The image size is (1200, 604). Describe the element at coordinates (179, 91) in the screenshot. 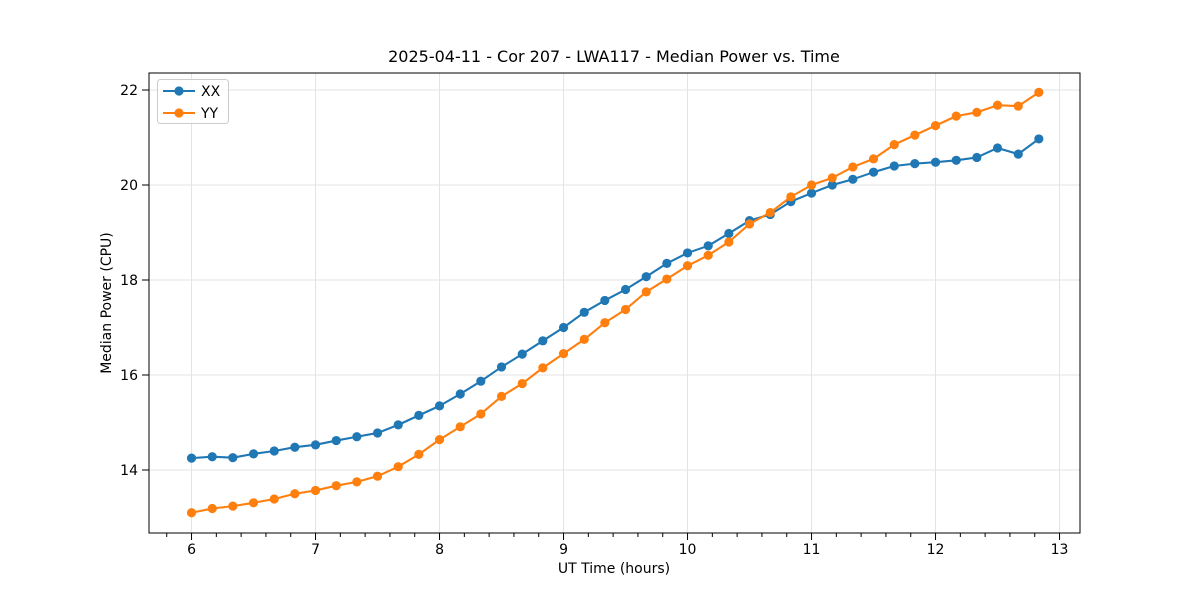

I see `legend-marker-xx-icon` at that location.